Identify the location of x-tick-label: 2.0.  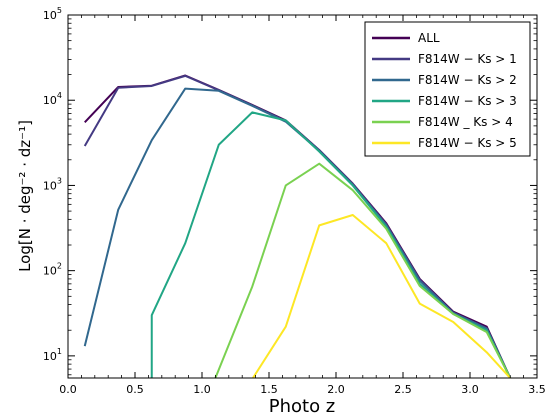
(336, 389).